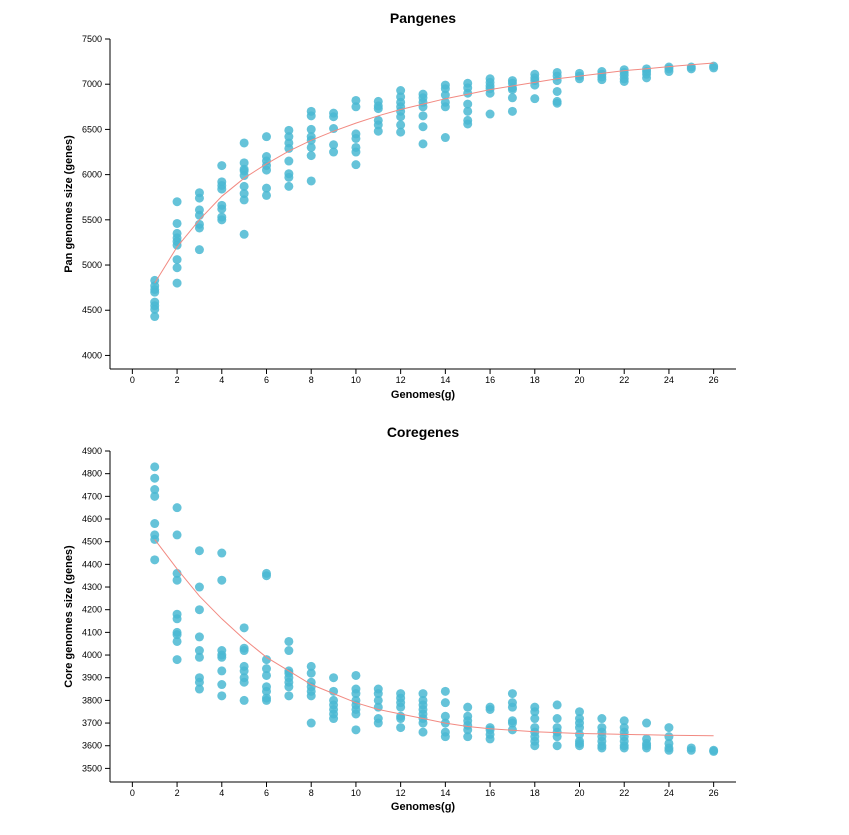  I want to click on y-tick-label: 7500, so click(92, 39).